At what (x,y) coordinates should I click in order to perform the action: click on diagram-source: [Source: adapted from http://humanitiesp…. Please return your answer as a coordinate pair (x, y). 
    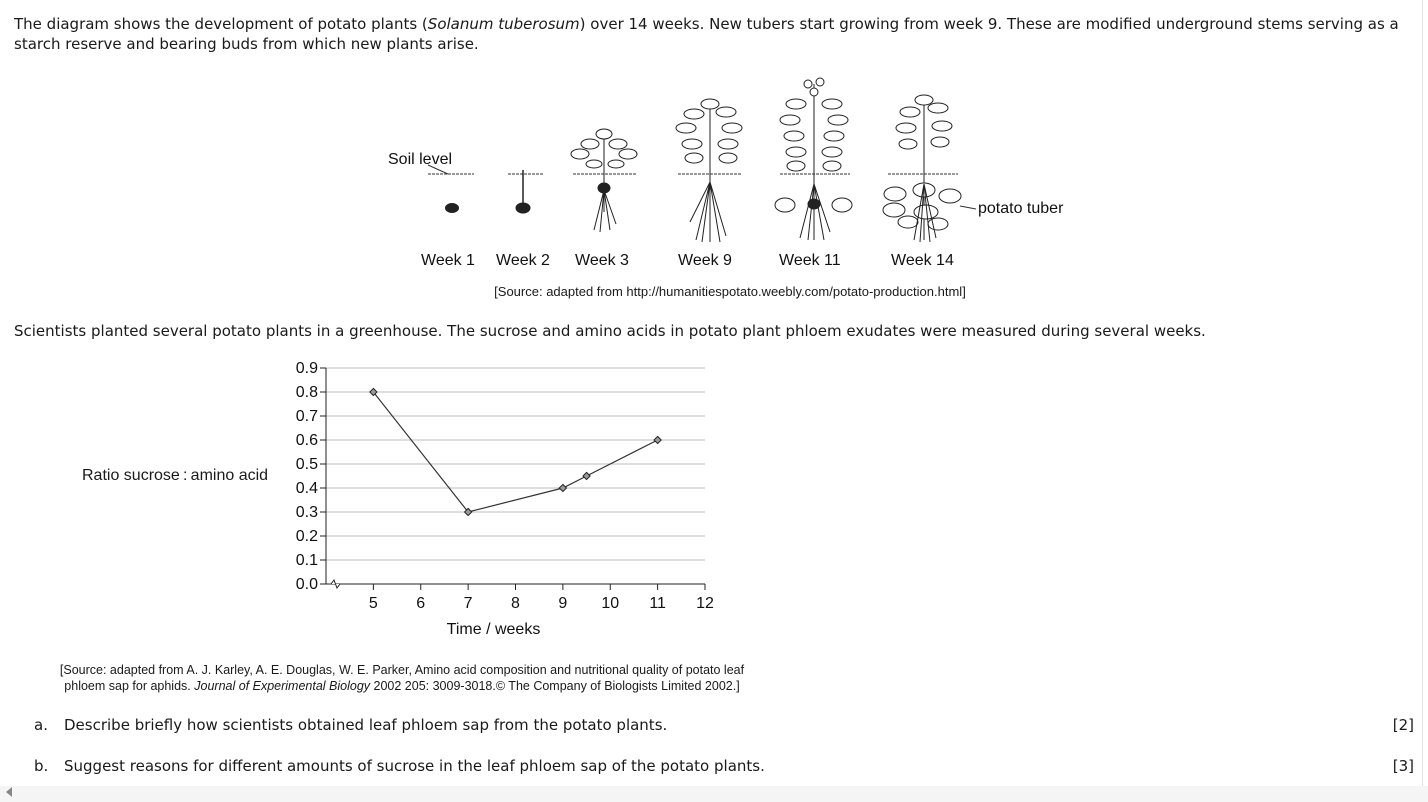
    Looking at the image, I should click on (730, 291).